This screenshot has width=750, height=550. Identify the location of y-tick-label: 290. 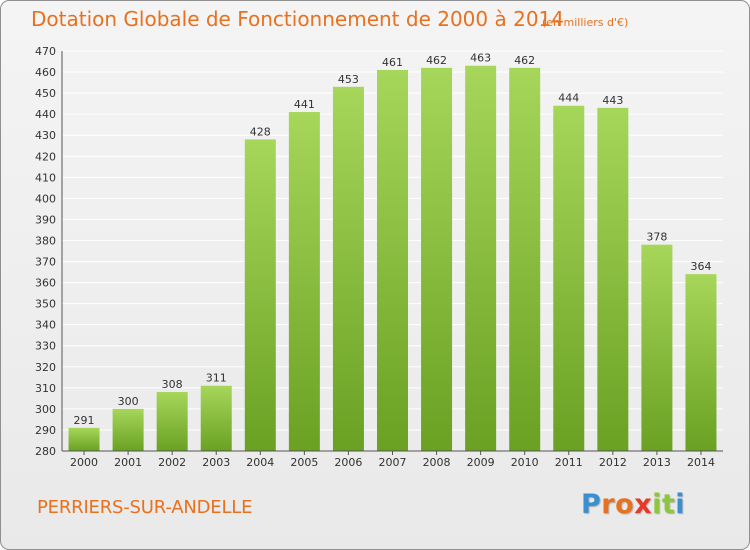
(45, 430).